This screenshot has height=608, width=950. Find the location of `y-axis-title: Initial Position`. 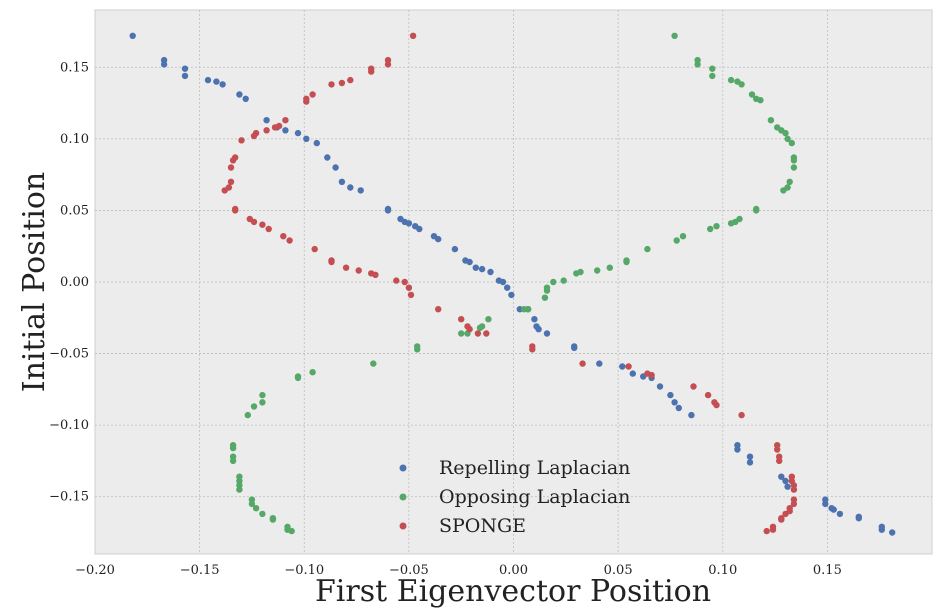

y-axis-title: Initial Position is located at coordinates (34, 282).